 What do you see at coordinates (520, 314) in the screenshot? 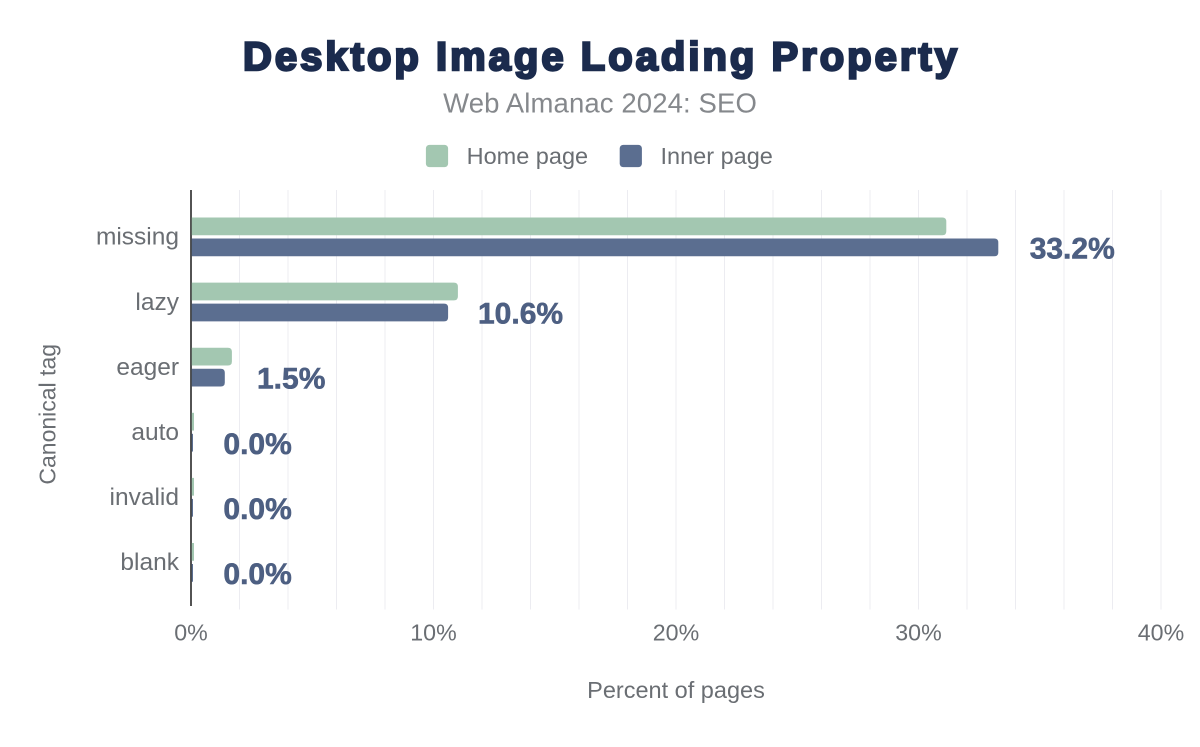
I see `svg-text: 10.6%` at bounding box center [520, 314].